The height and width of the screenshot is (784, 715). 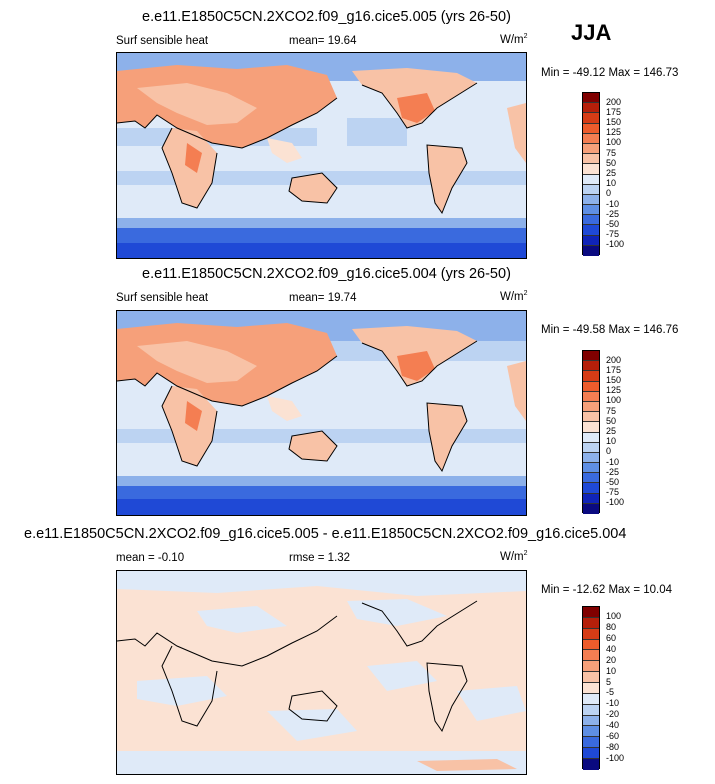 I want to click on panel2-map-svg, so click(x=321, y=413).